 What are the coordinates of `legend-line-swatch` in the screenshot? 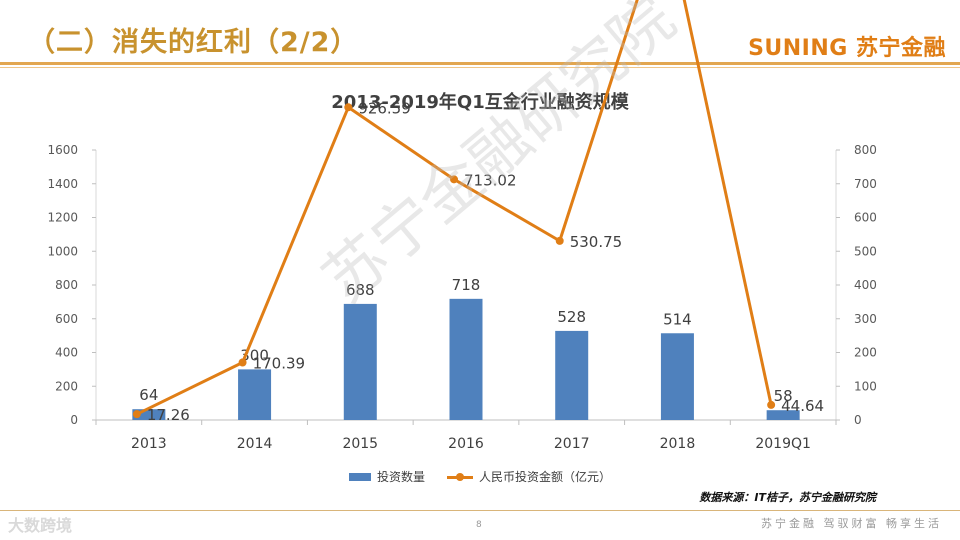 It's located at (460, 477).